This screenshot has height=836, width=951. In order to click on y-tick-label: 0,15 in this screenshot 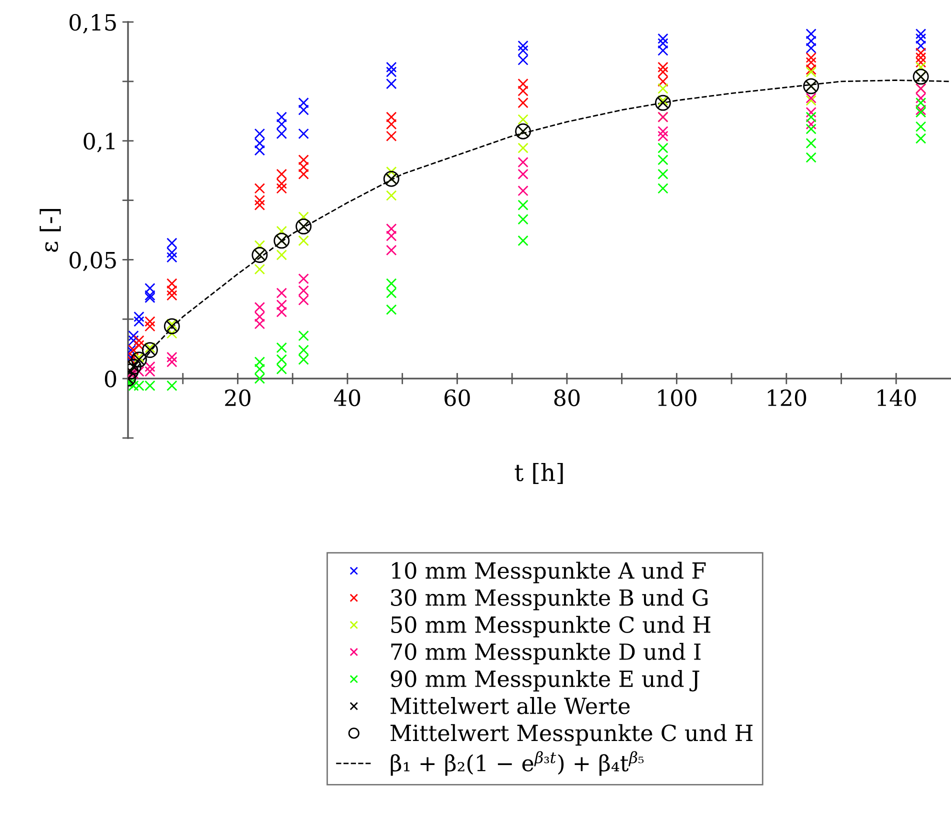, I will do `click(93, 24)`.